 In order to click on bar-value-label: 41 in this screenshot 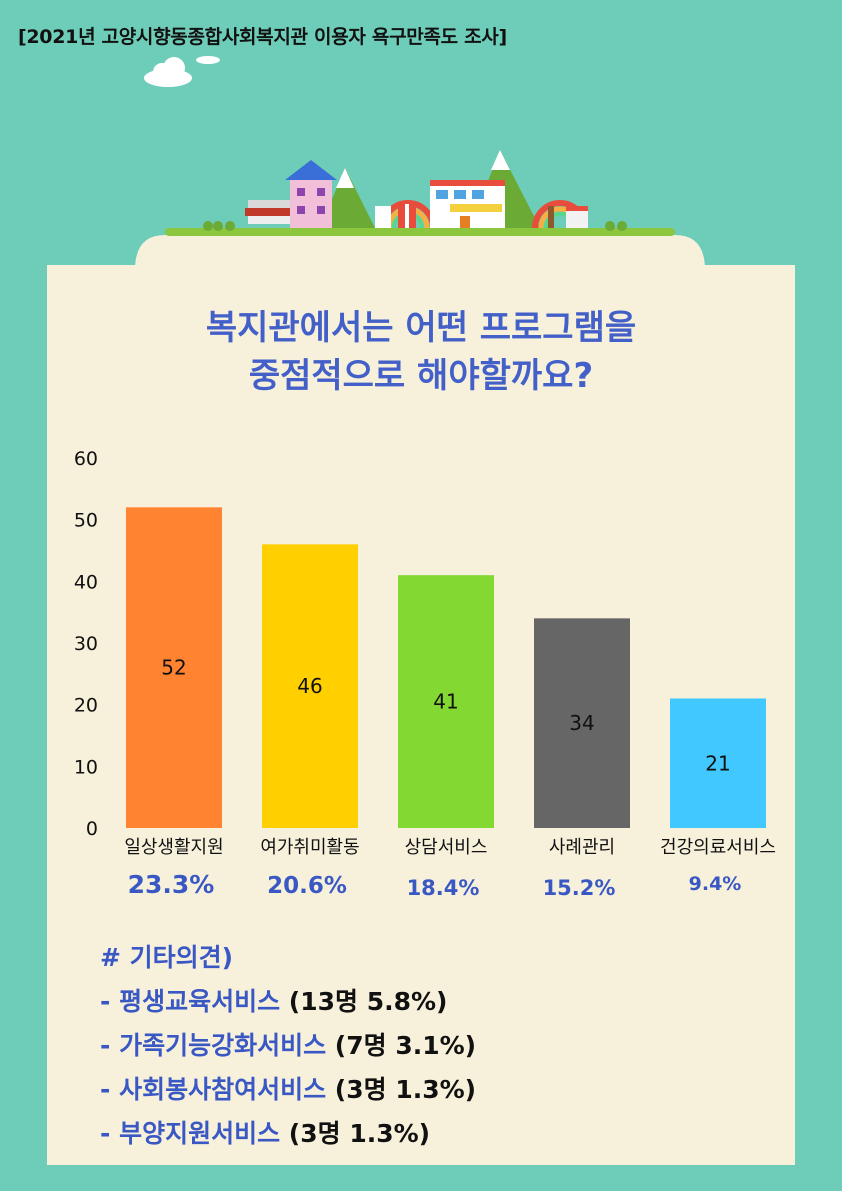, I will do `click(445, 702)`.